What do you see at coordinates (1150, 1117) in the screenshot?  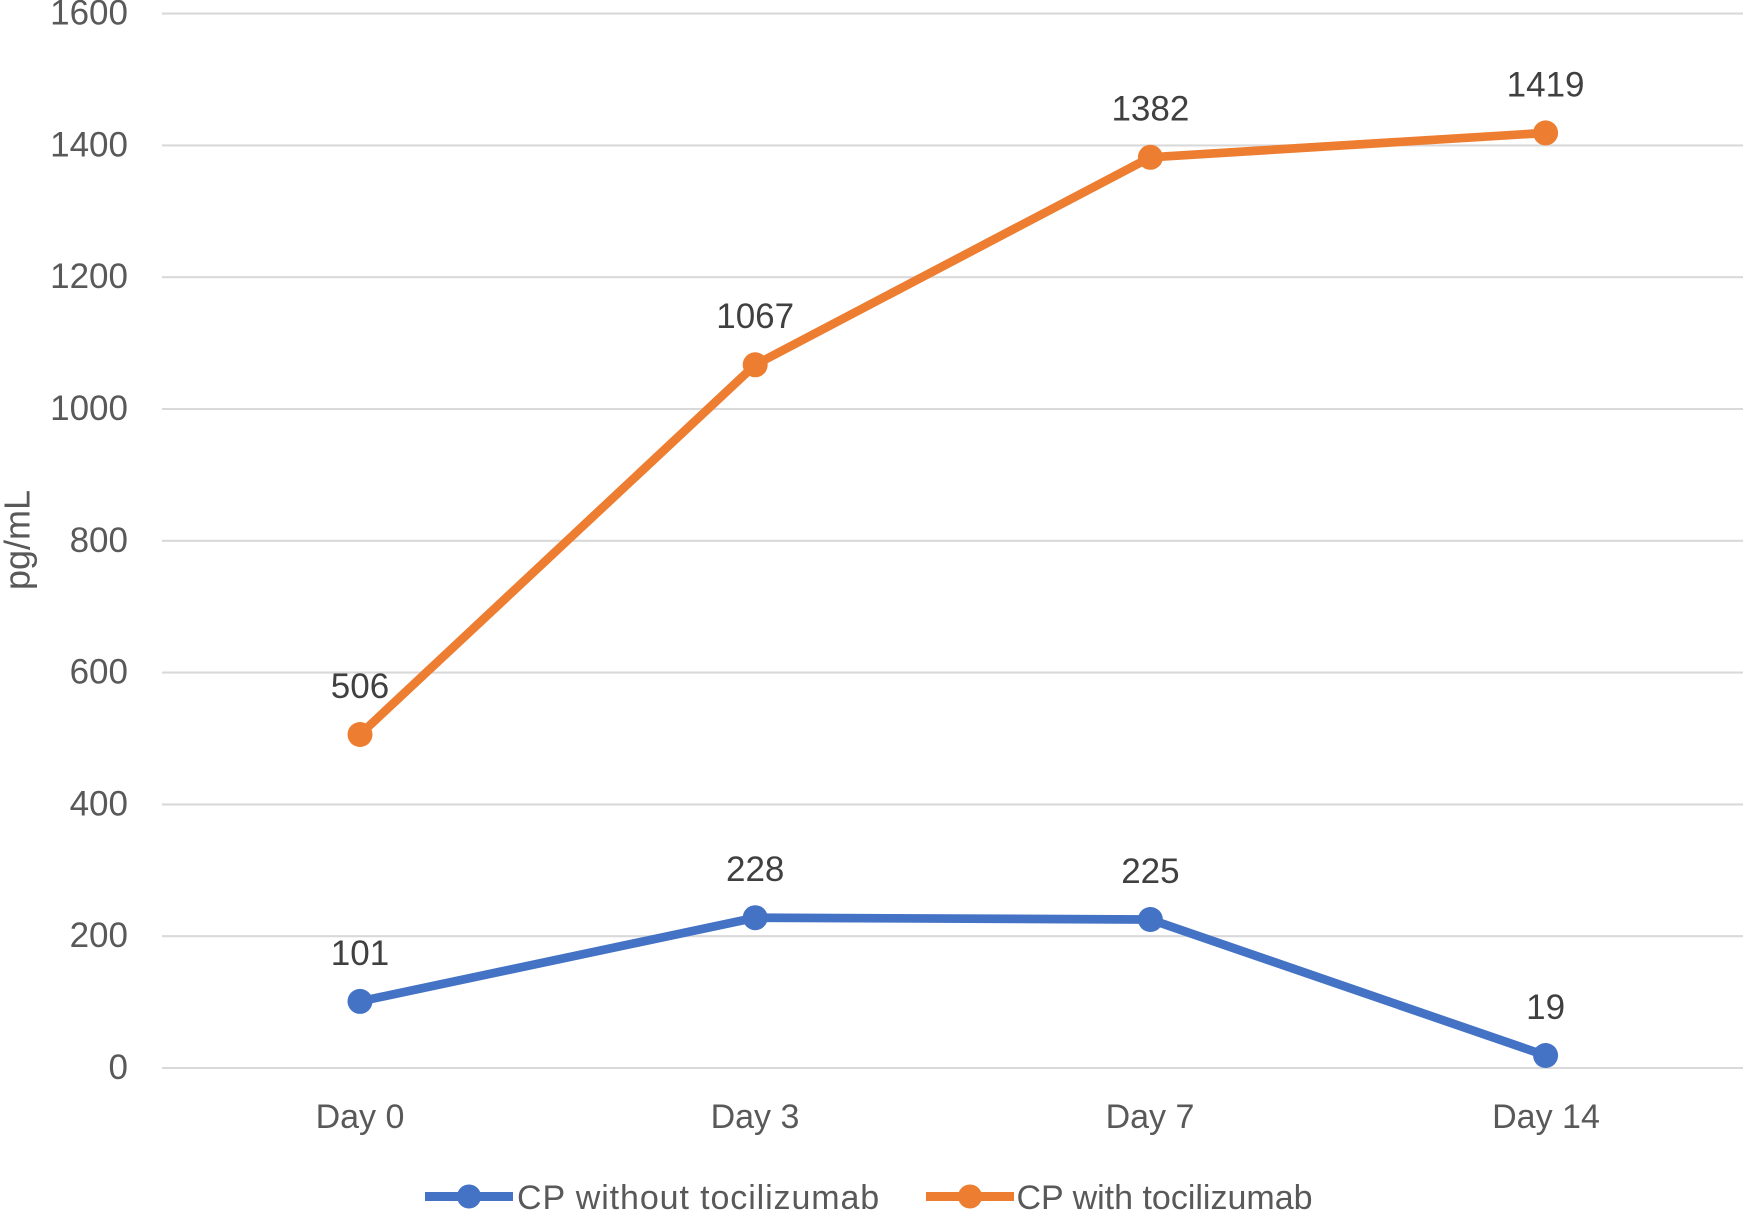 I see `svg-text: Day 7` at bounding box center [1150, 1117].